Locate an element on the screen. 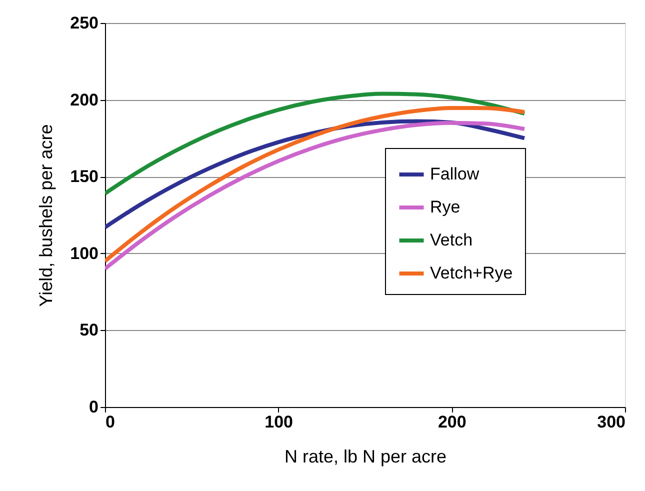  x-tick-label: 100 is located at coordinates (279, 422).